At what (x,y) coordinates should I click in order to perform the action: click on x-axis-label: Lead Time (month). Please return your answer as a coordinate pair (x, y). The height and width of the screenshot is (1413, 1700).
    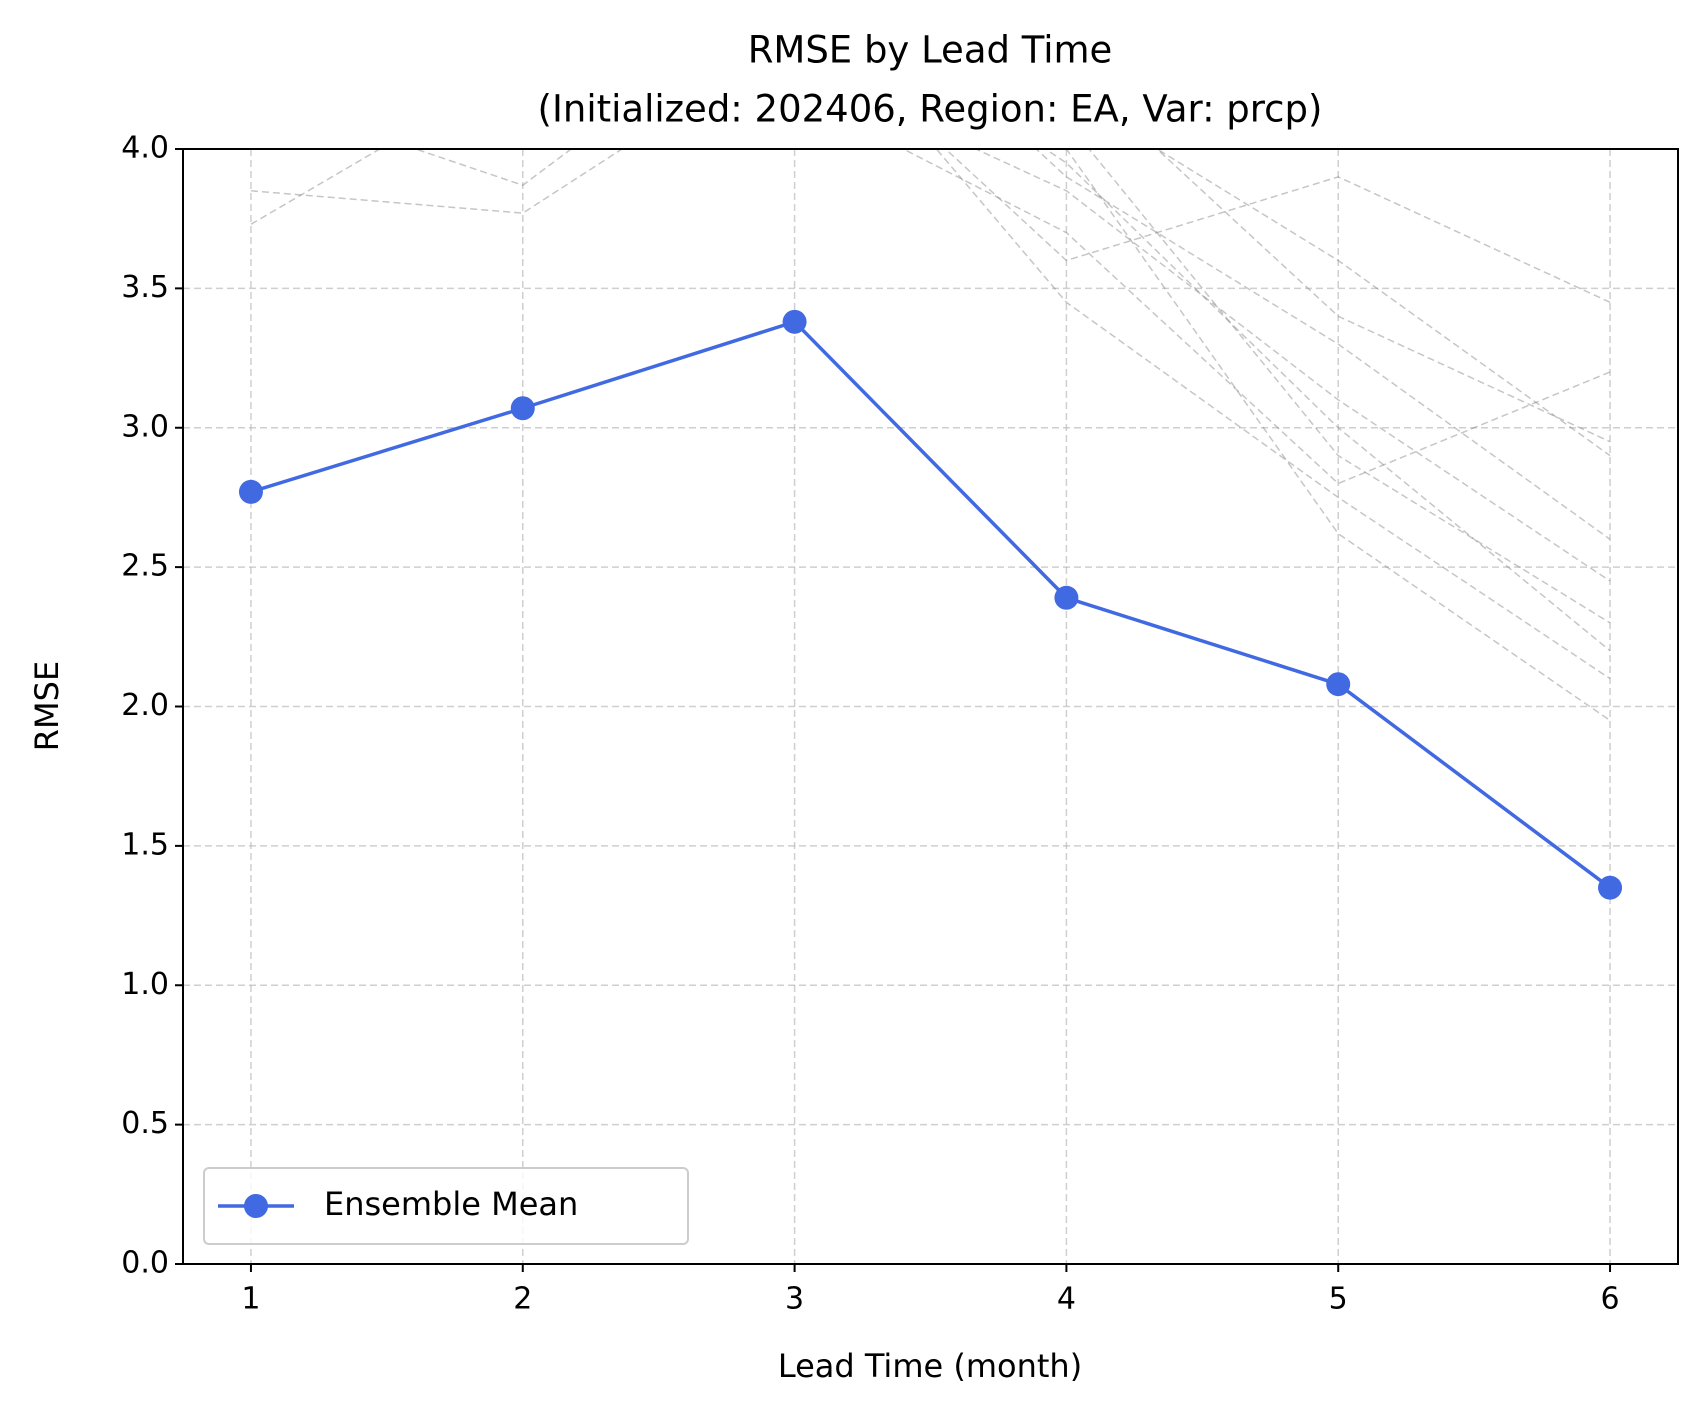
    Looking at the image, I should click on (930, 1366).